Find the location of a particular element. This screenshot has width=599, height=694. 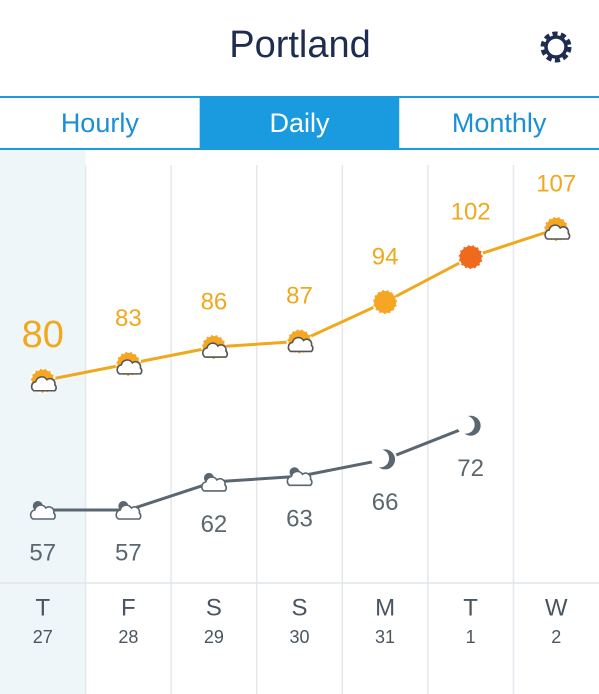

high-temp-label: 87 is located at coordinates (299, 296).